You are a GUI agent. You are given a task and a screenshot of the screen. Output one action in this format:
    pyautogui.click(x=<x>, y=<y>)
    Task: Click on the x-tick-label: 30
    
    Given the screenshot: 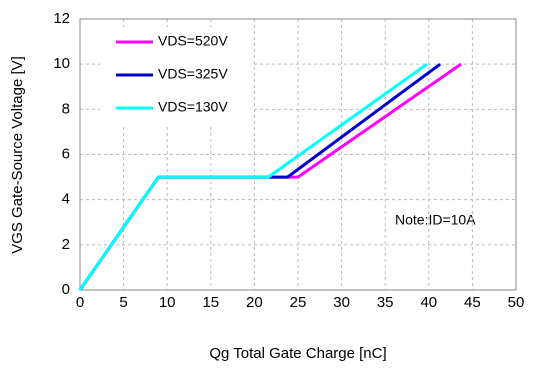 What is the action you would take?
    pyautogui.click(x=341, y=302)
    